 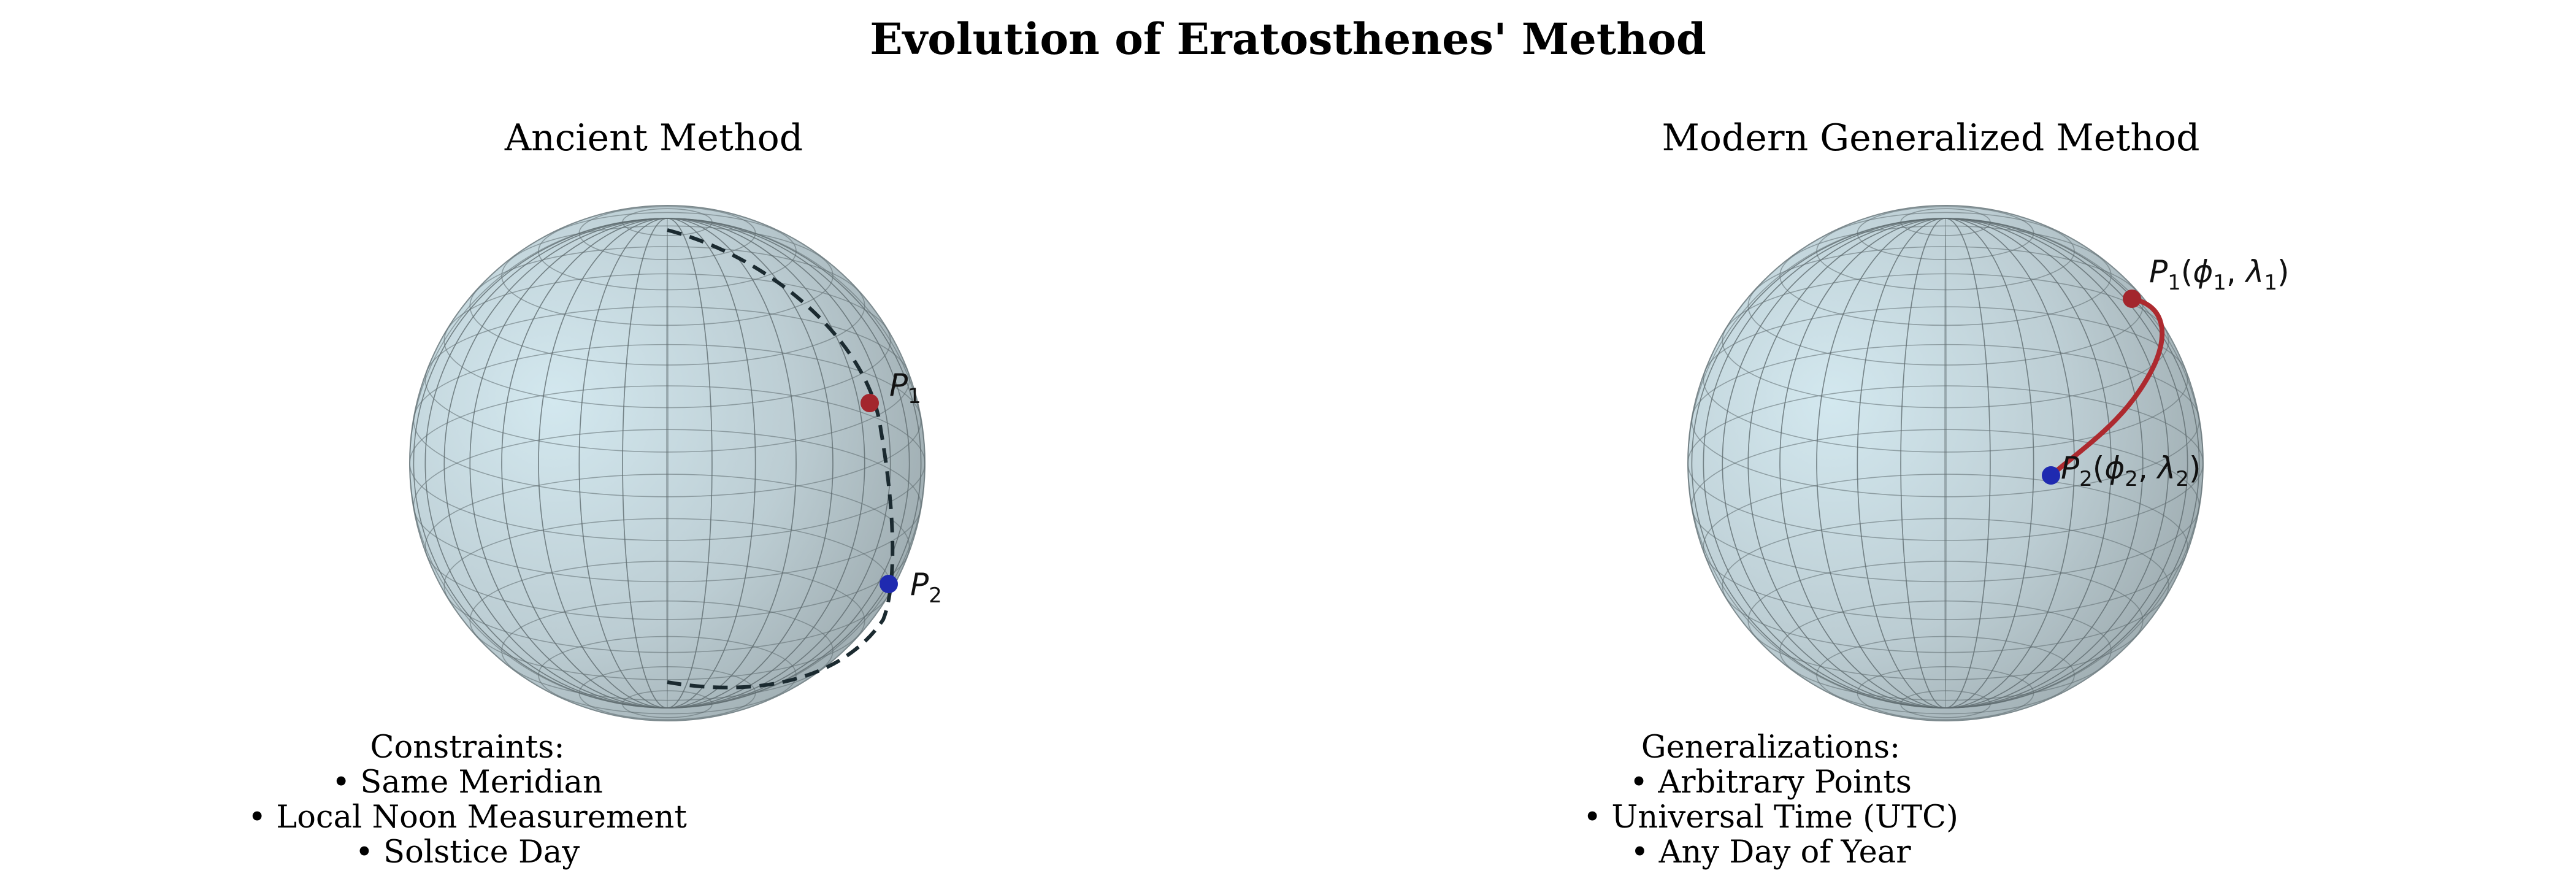 What do you see at coordinates (1288, 38) in the screenshot?
I see `figure-title: Evolution of Eratosthenes' Method` at bounding box center [1288, 38].